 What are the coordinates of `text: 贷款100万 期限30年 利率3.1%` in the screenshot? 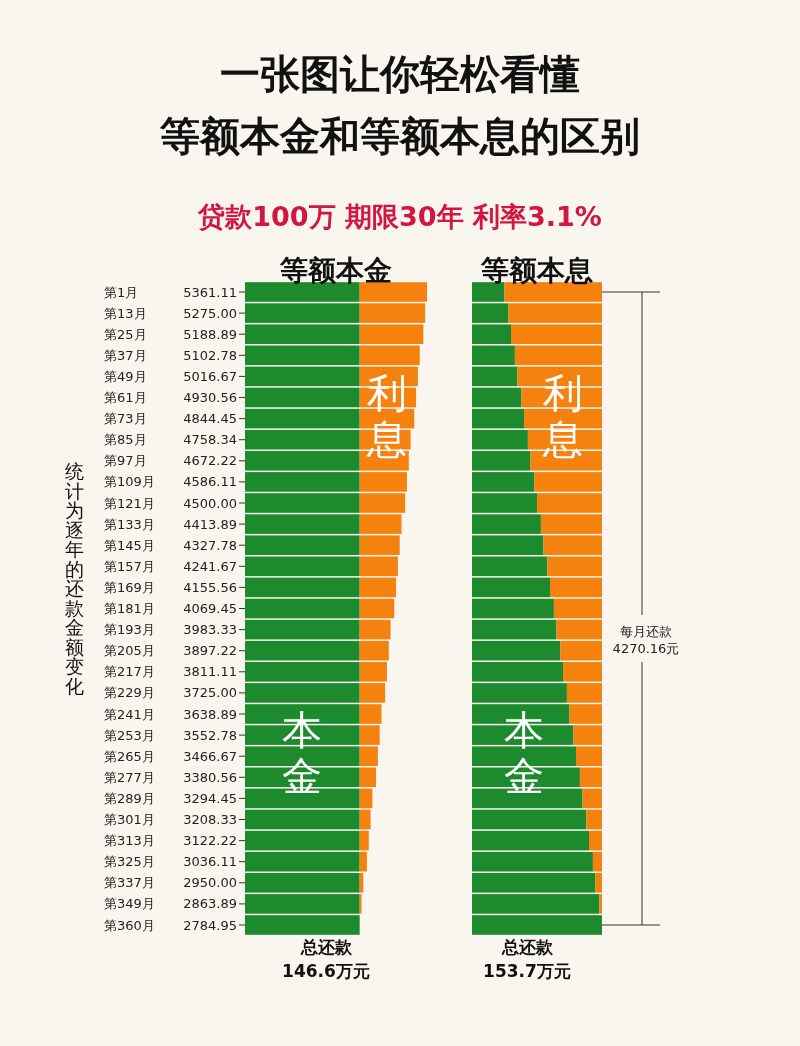 It's located at (399, 216).